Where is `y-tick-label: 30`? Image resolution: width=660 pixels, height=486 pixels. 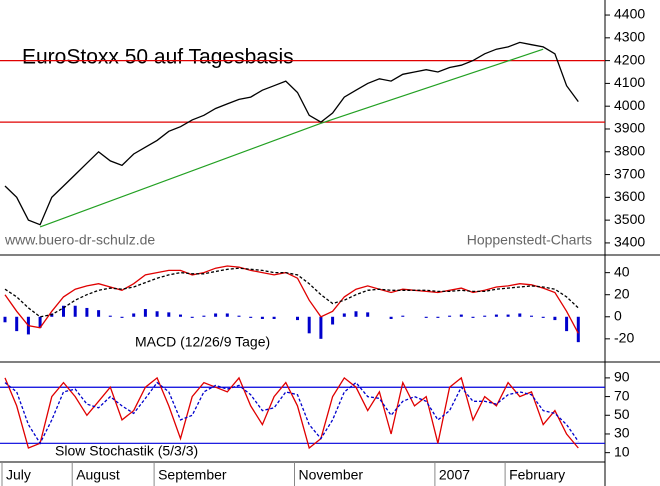 y-tick-label: 30 is located at coordinates (622, 433).